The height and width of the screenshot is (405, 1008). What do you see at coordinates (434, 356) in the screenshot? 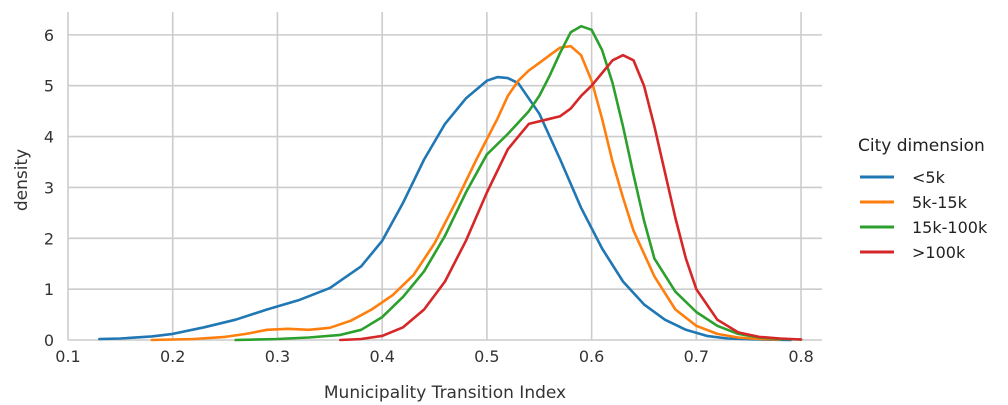
I see `x-tick-labels: 0.1 0.2 0.3 0.4 0.5 0.6 0.7 0.8` at bounding box center [434, 356].